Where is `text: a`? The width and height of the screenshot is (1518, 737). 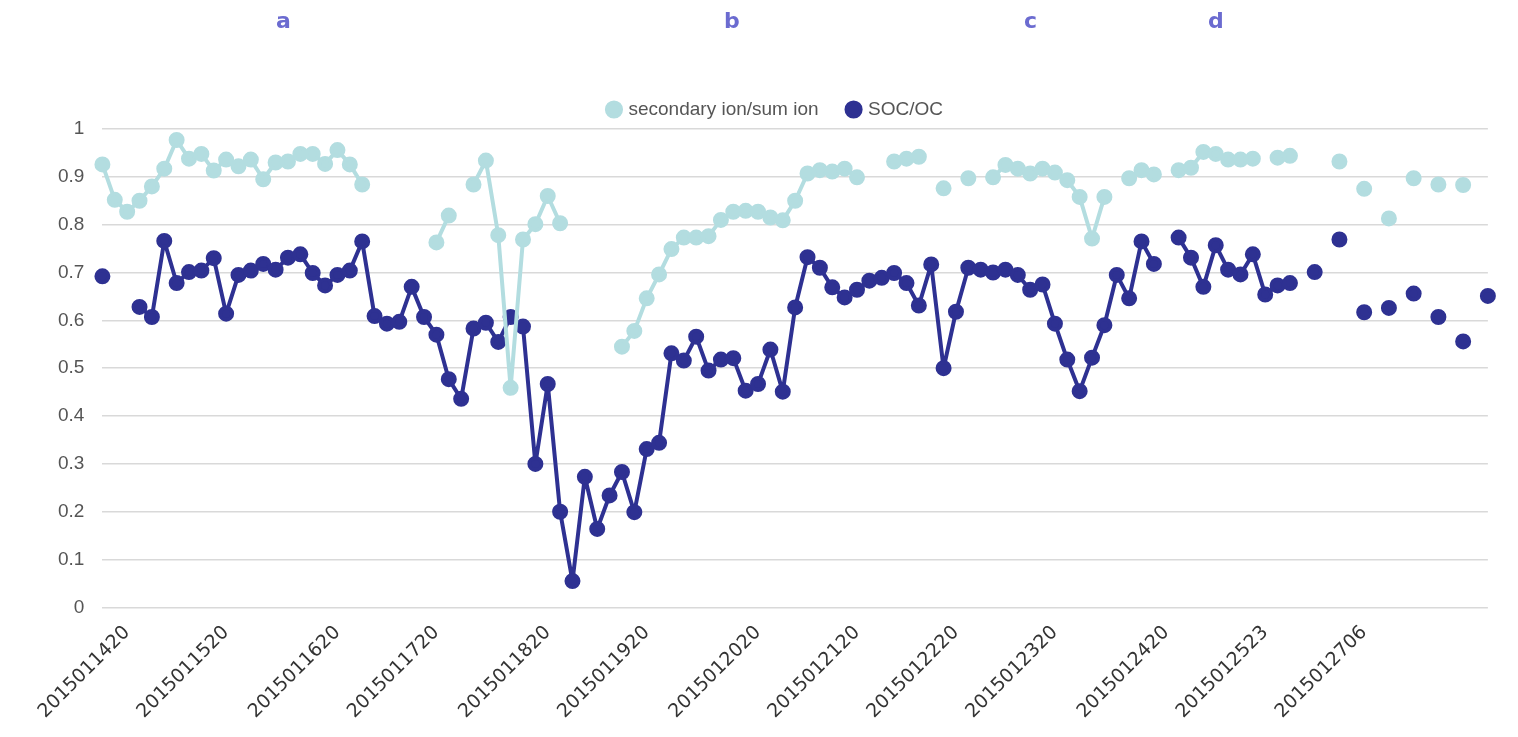 text: a is located at coordinates (283, 20).